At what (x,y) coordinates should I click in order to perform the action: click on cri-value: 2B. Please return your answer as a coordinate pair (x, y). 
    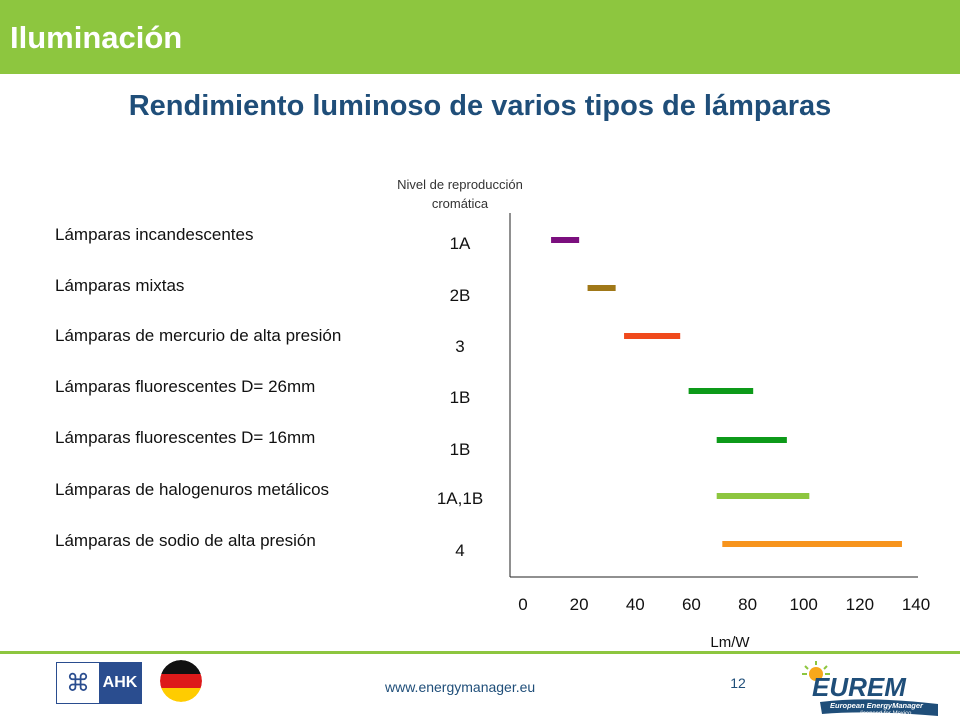
    Looking at the image, I should click on (460, 295).